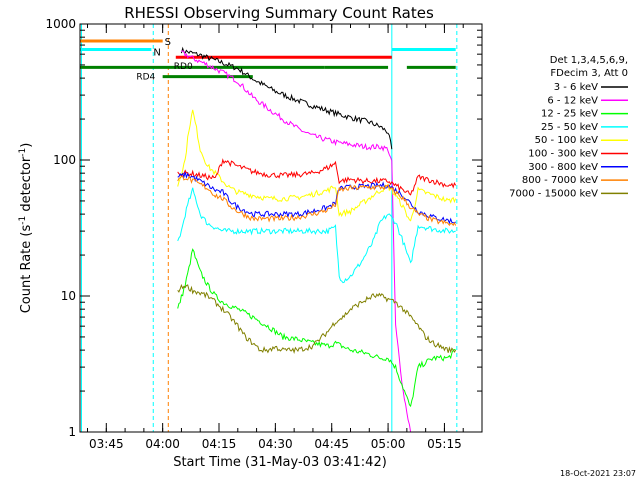  What do you see at coordinates (331, 444) in the screenshot?
I see `x-tick-label: 04:45` at bounding box center [331, 444].